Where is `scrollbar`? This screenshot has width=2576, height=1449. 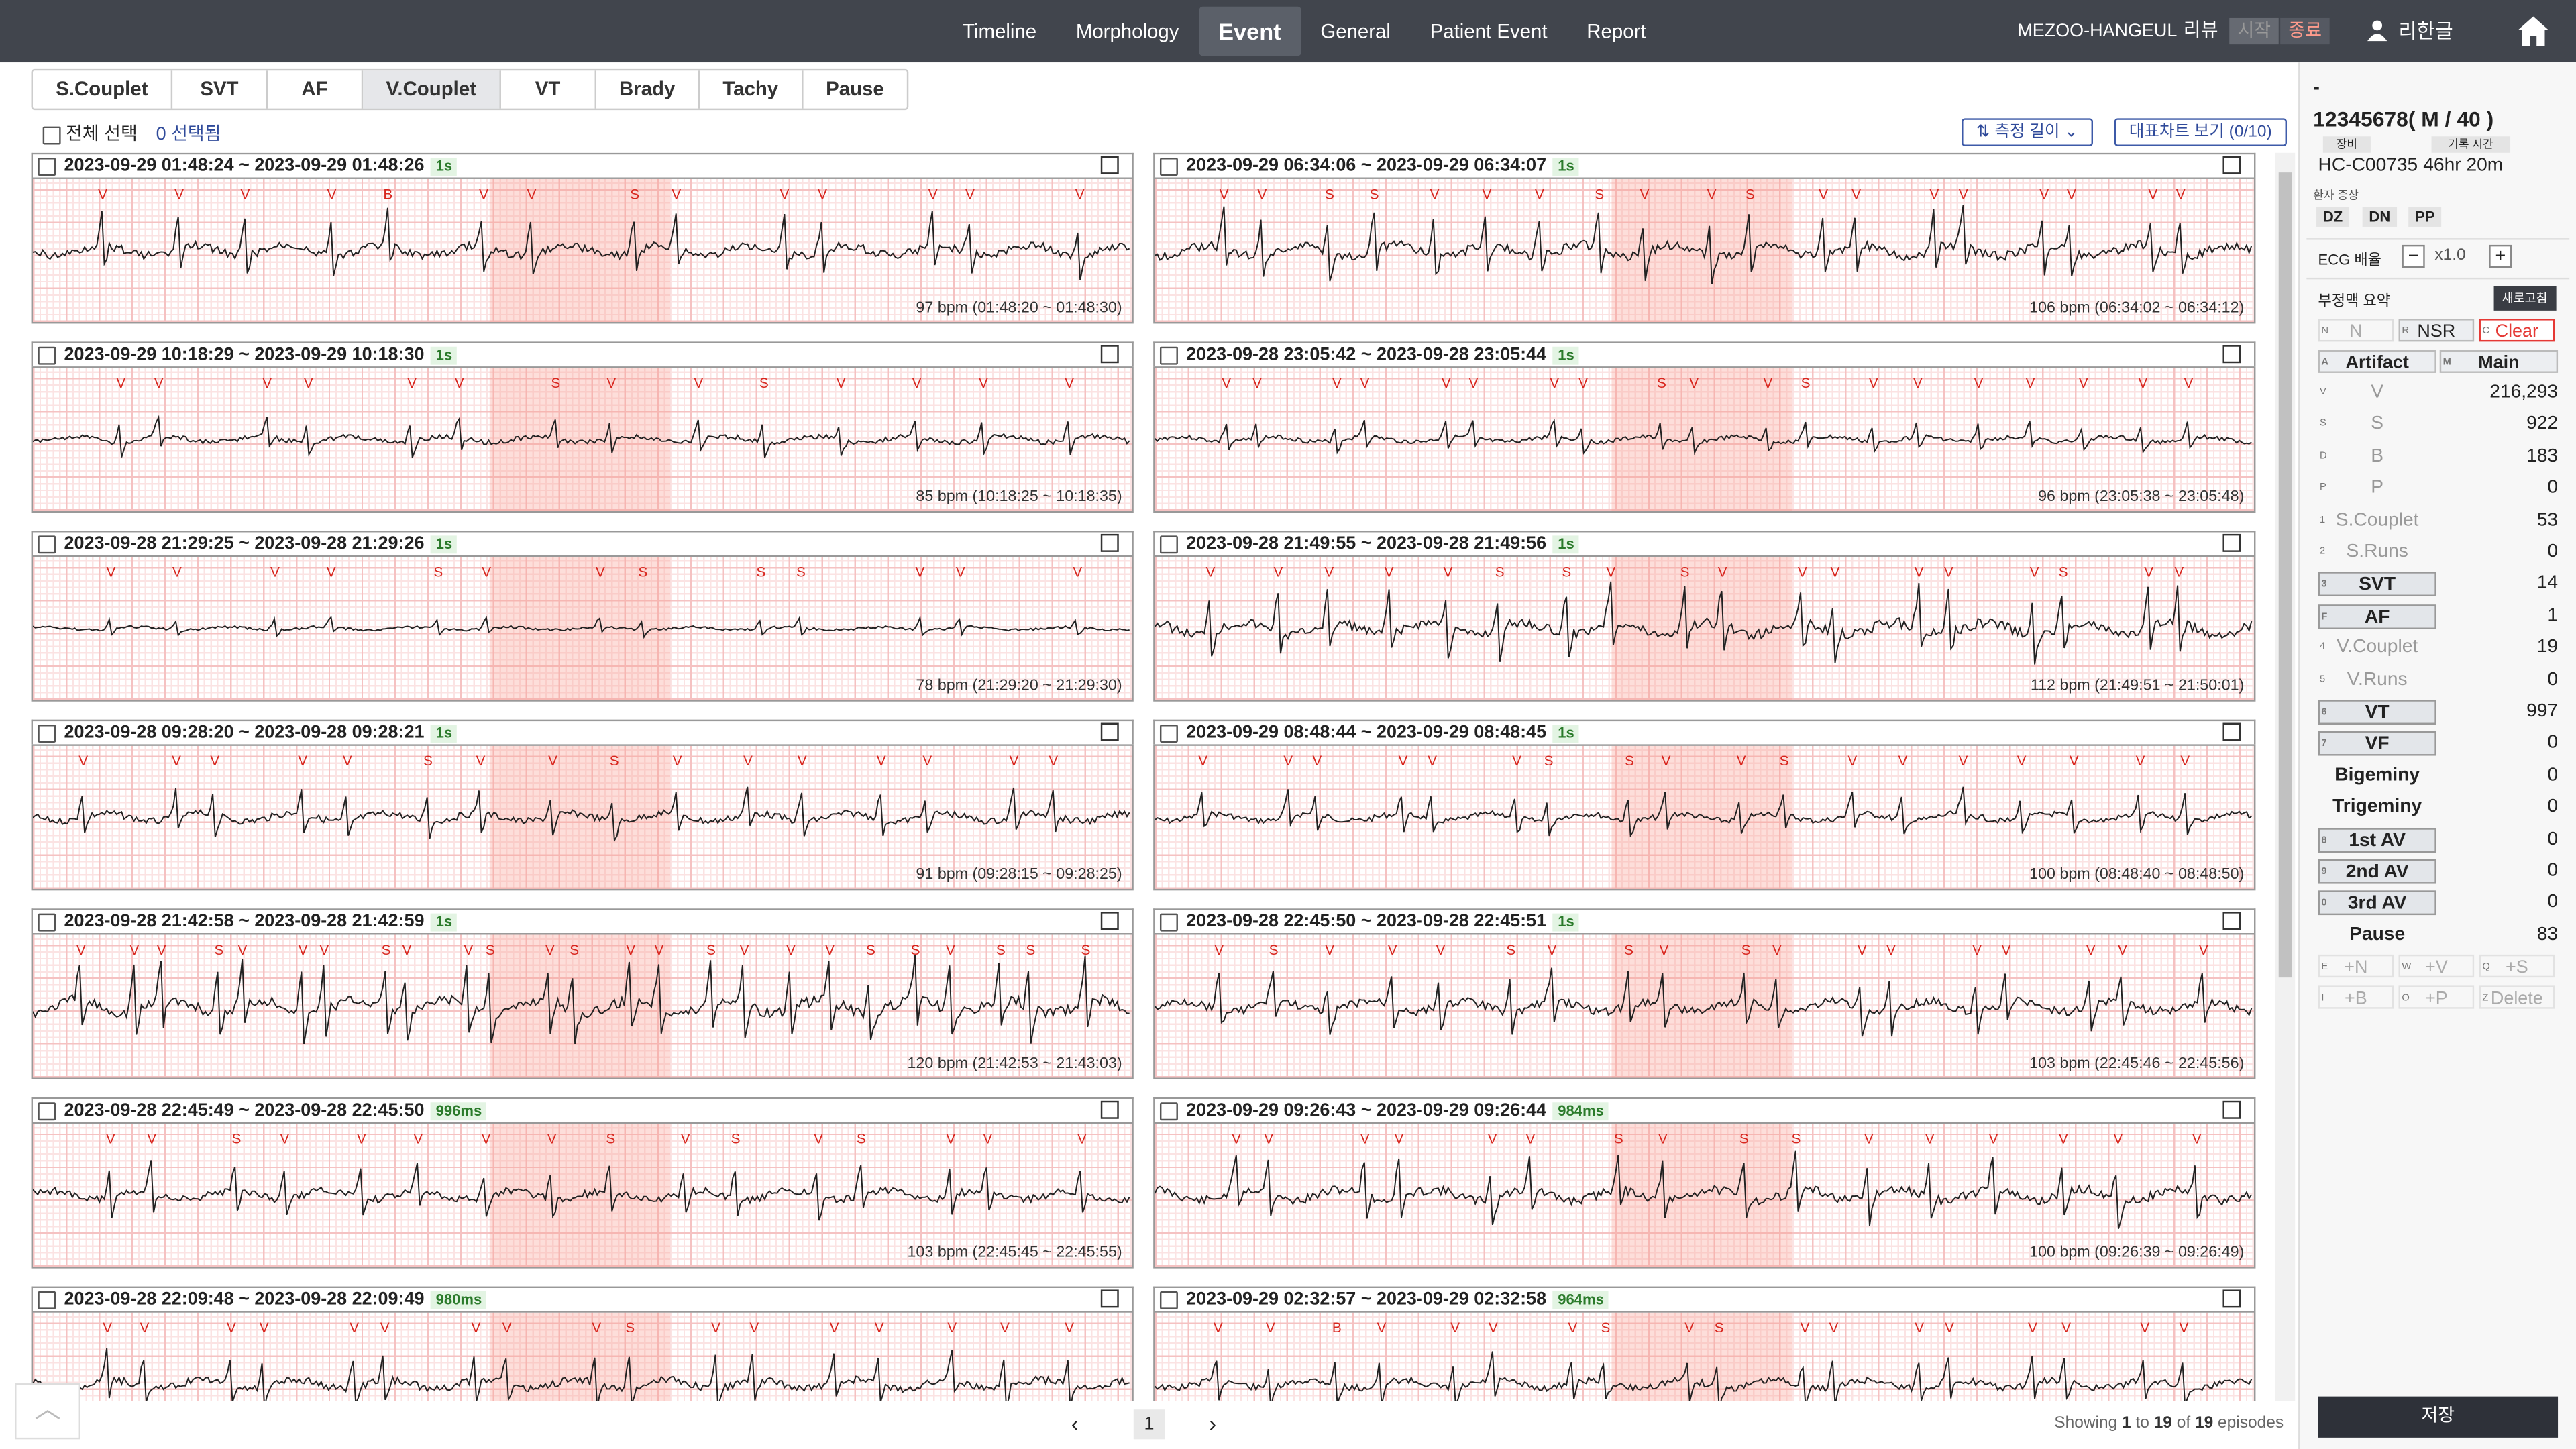 scrollbar is located at coordinates (2285, 776).